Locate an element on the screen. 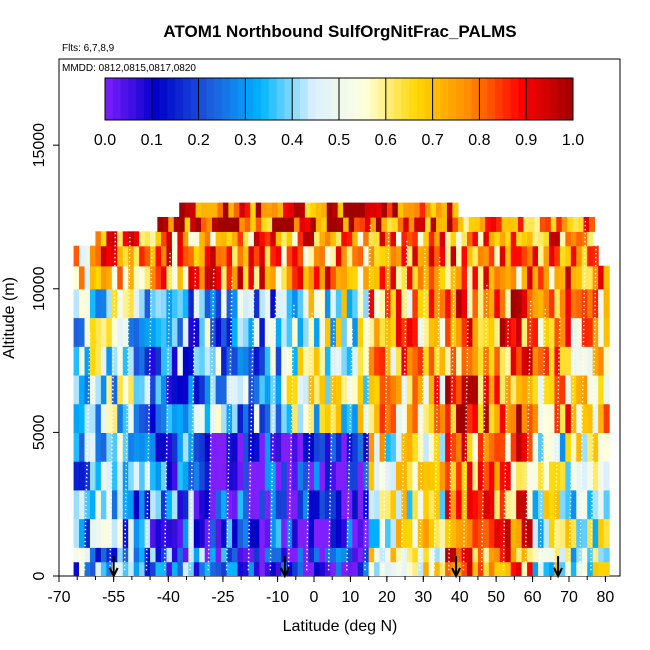  y-tick-label: 5000 is located at coordinates (39, 432).